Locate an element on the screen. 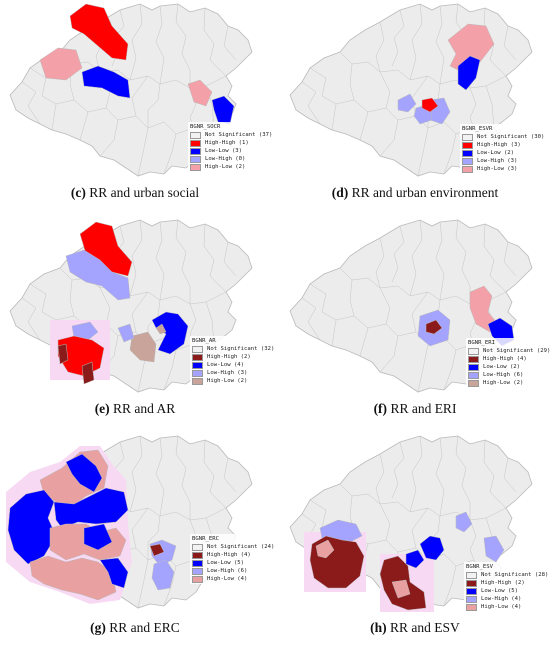 The width and height of the screenshot is (550, 648). legend-label: Not Significant (28) is located at coordinates (515, 575).